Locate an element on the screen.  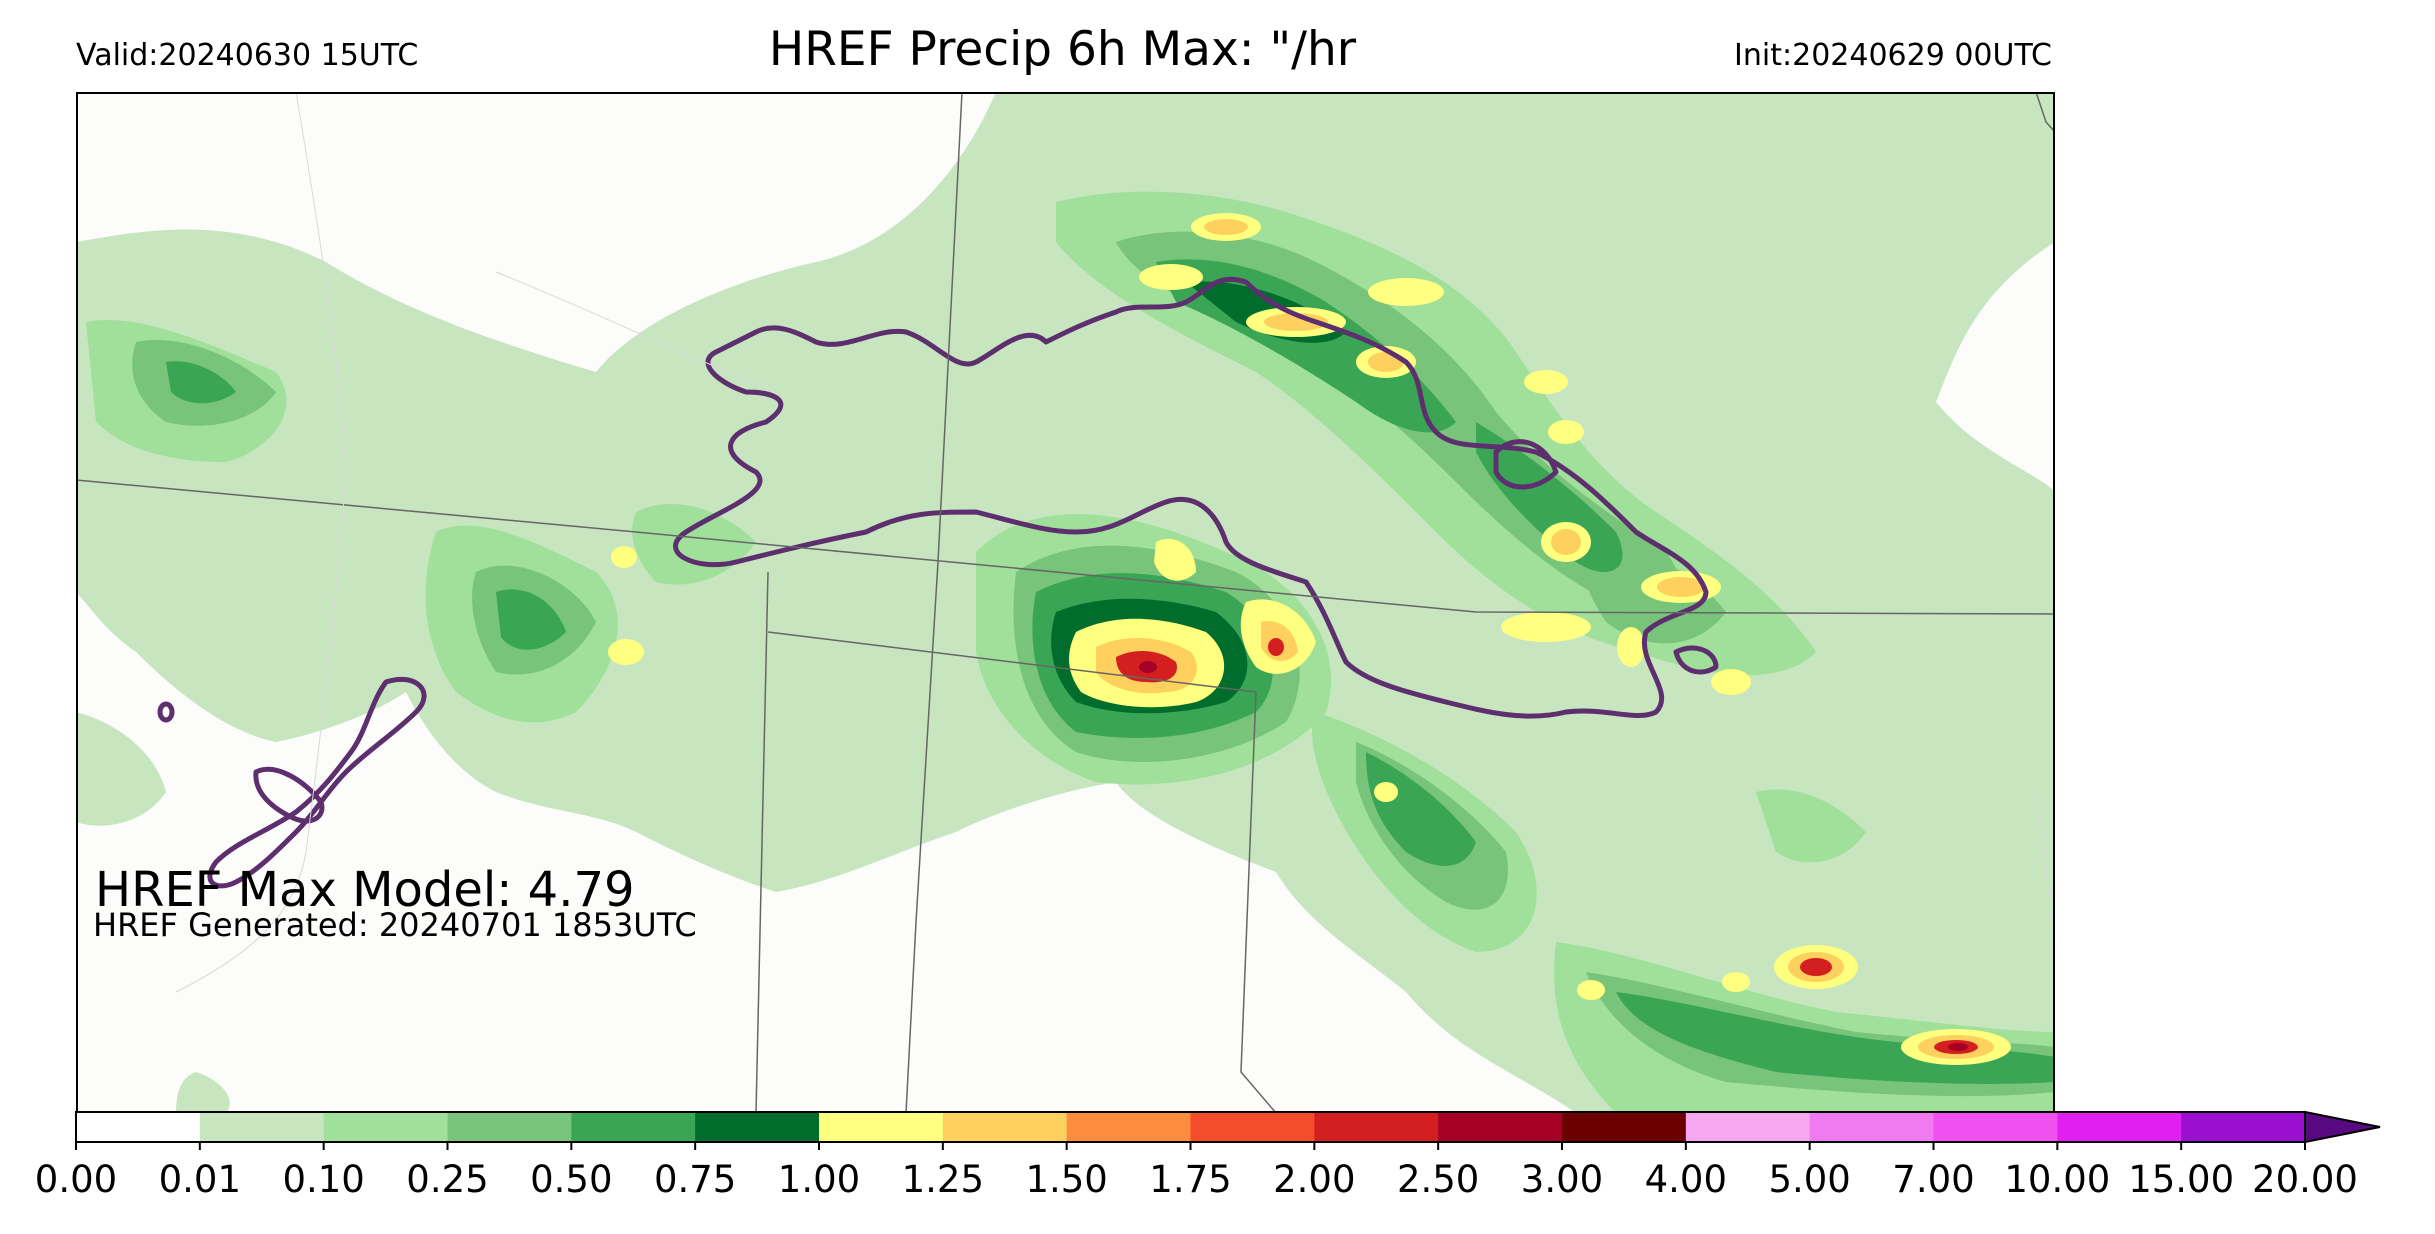
colorbar-tick-label: 7.00 is located at coordinates (1933, 1179).